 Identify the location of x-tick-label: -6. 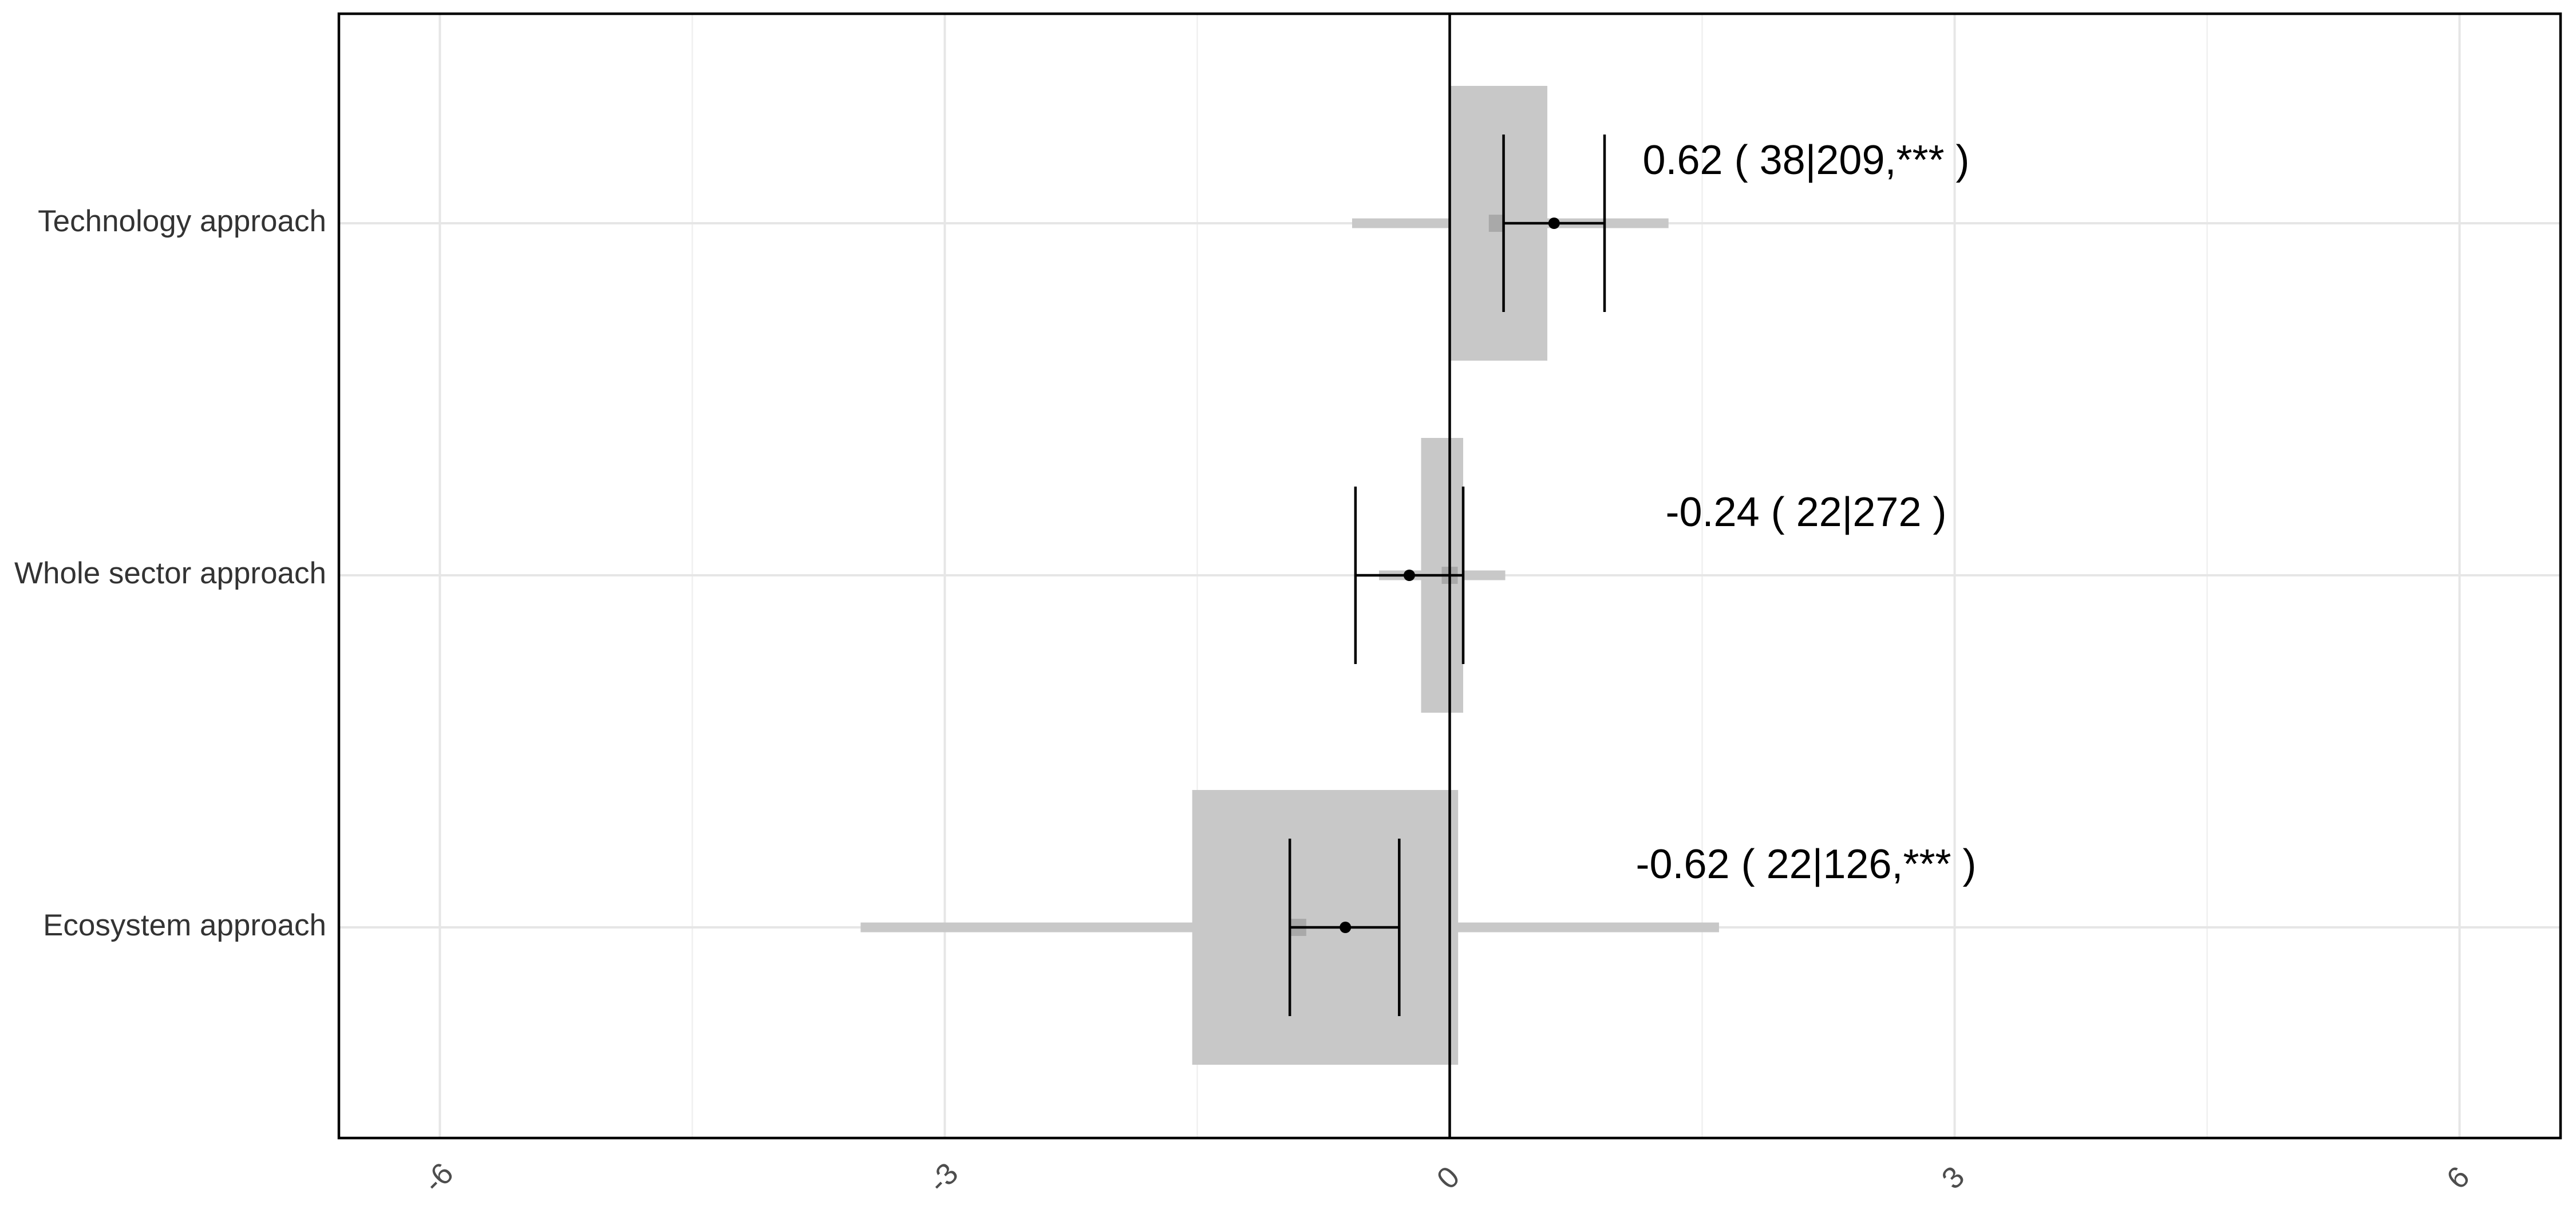
(438, 1177).